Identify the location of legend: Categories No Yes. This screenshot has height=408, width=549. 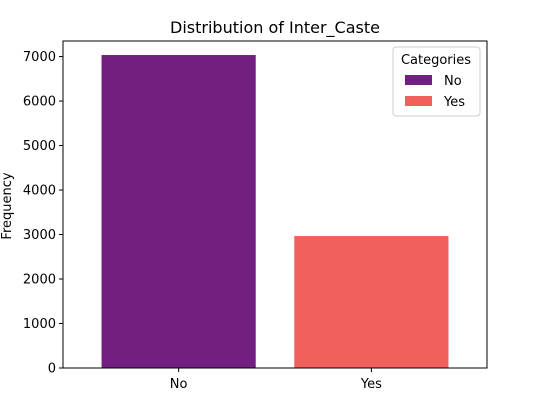
(436, 81).